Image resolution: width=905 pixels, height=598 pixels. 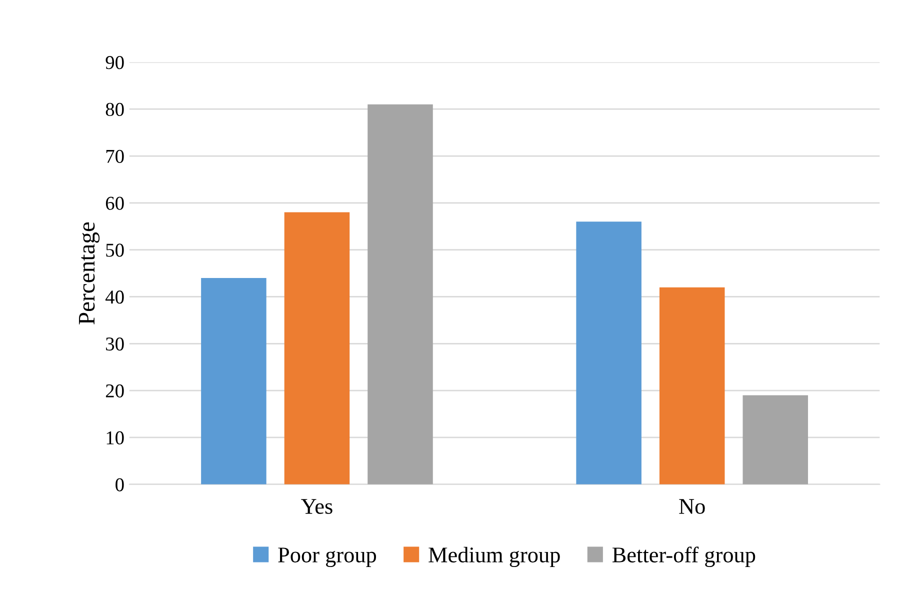 What do you see at coordinates (89, 273) in the screenshot?
I see `y-axis-title: Percentage` at bounding box center [89, 273].